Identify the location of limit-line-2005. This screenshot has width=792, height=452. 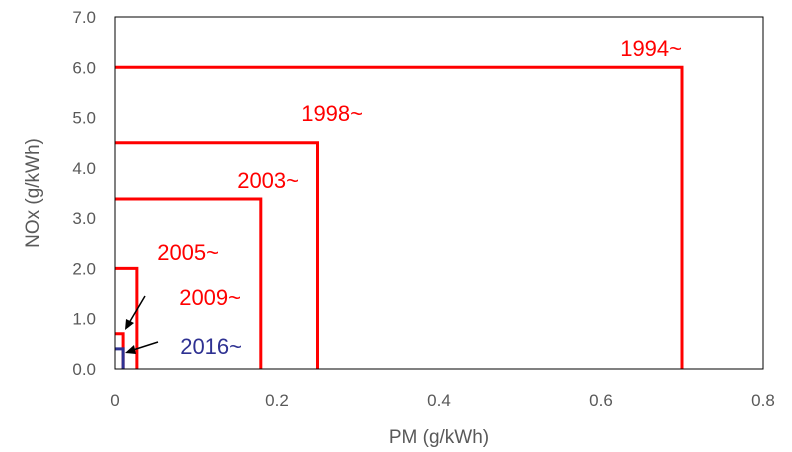
(127, 317).